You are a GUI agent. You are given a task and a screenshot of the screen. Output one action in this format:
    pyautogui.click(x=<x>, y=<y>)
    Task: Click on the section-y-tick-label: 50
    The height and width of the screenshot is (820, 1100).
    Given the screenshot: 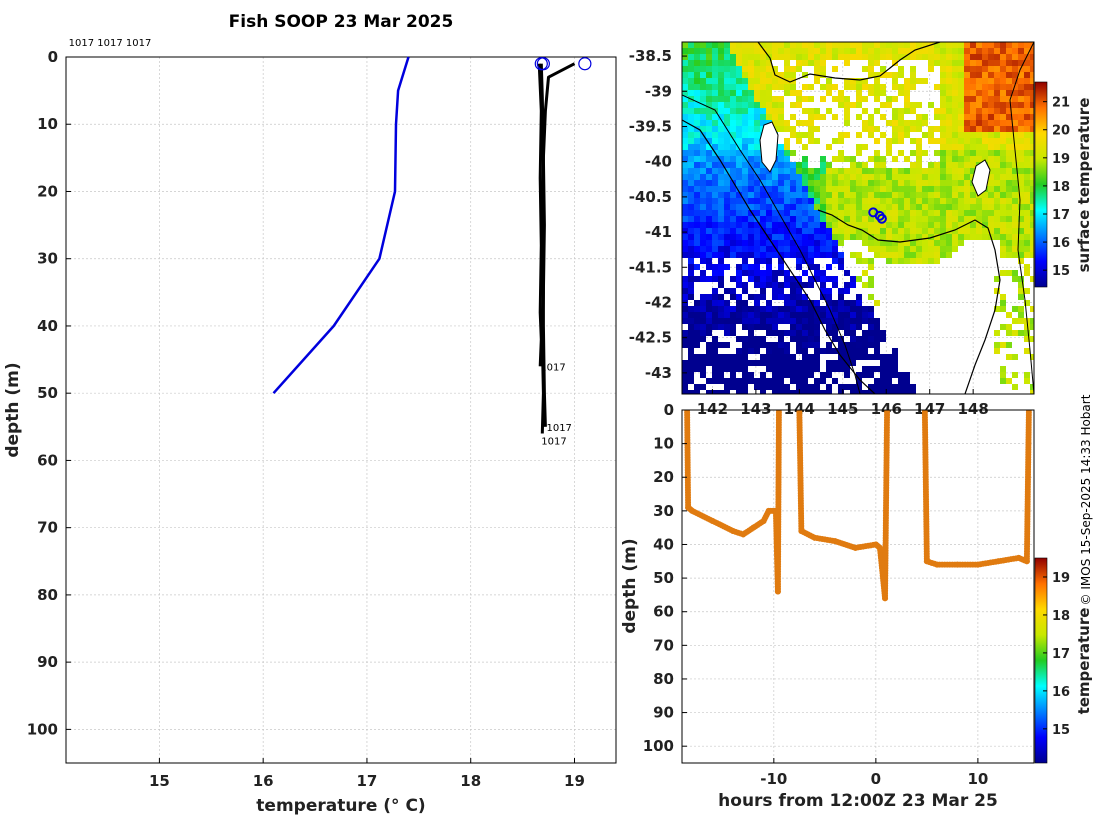 What is the action you would take?
    pyautogui.click(x=663, y=578)
    